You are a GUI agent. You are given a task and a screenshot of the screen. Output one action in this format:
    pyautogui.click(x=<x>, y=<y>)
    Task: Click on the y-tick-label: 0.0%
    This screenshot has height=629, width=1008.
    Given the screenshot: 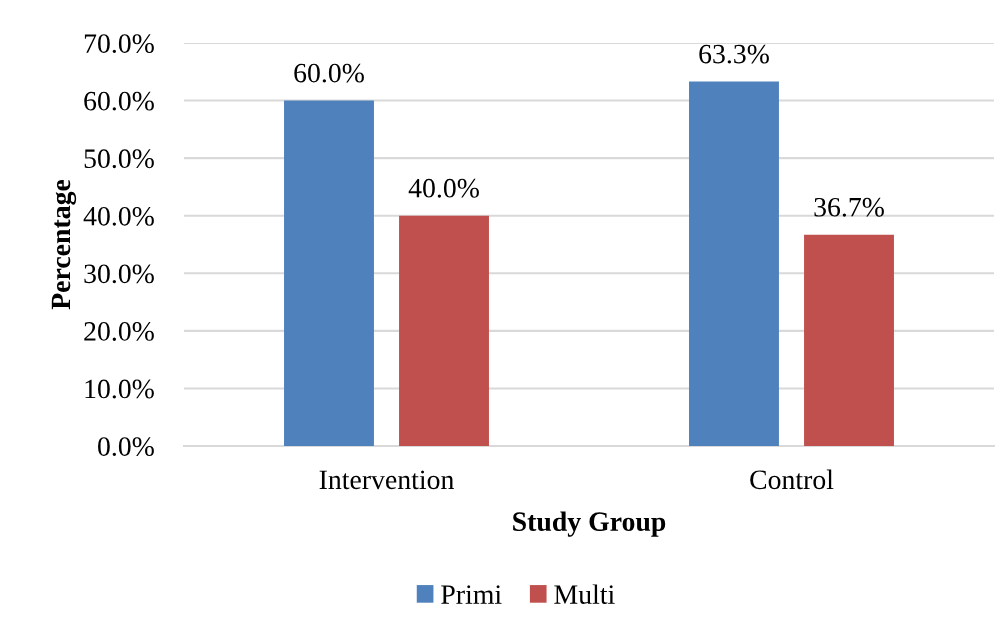 What is the action you would take?
    pyautogui.click(x=126, y=447)
    